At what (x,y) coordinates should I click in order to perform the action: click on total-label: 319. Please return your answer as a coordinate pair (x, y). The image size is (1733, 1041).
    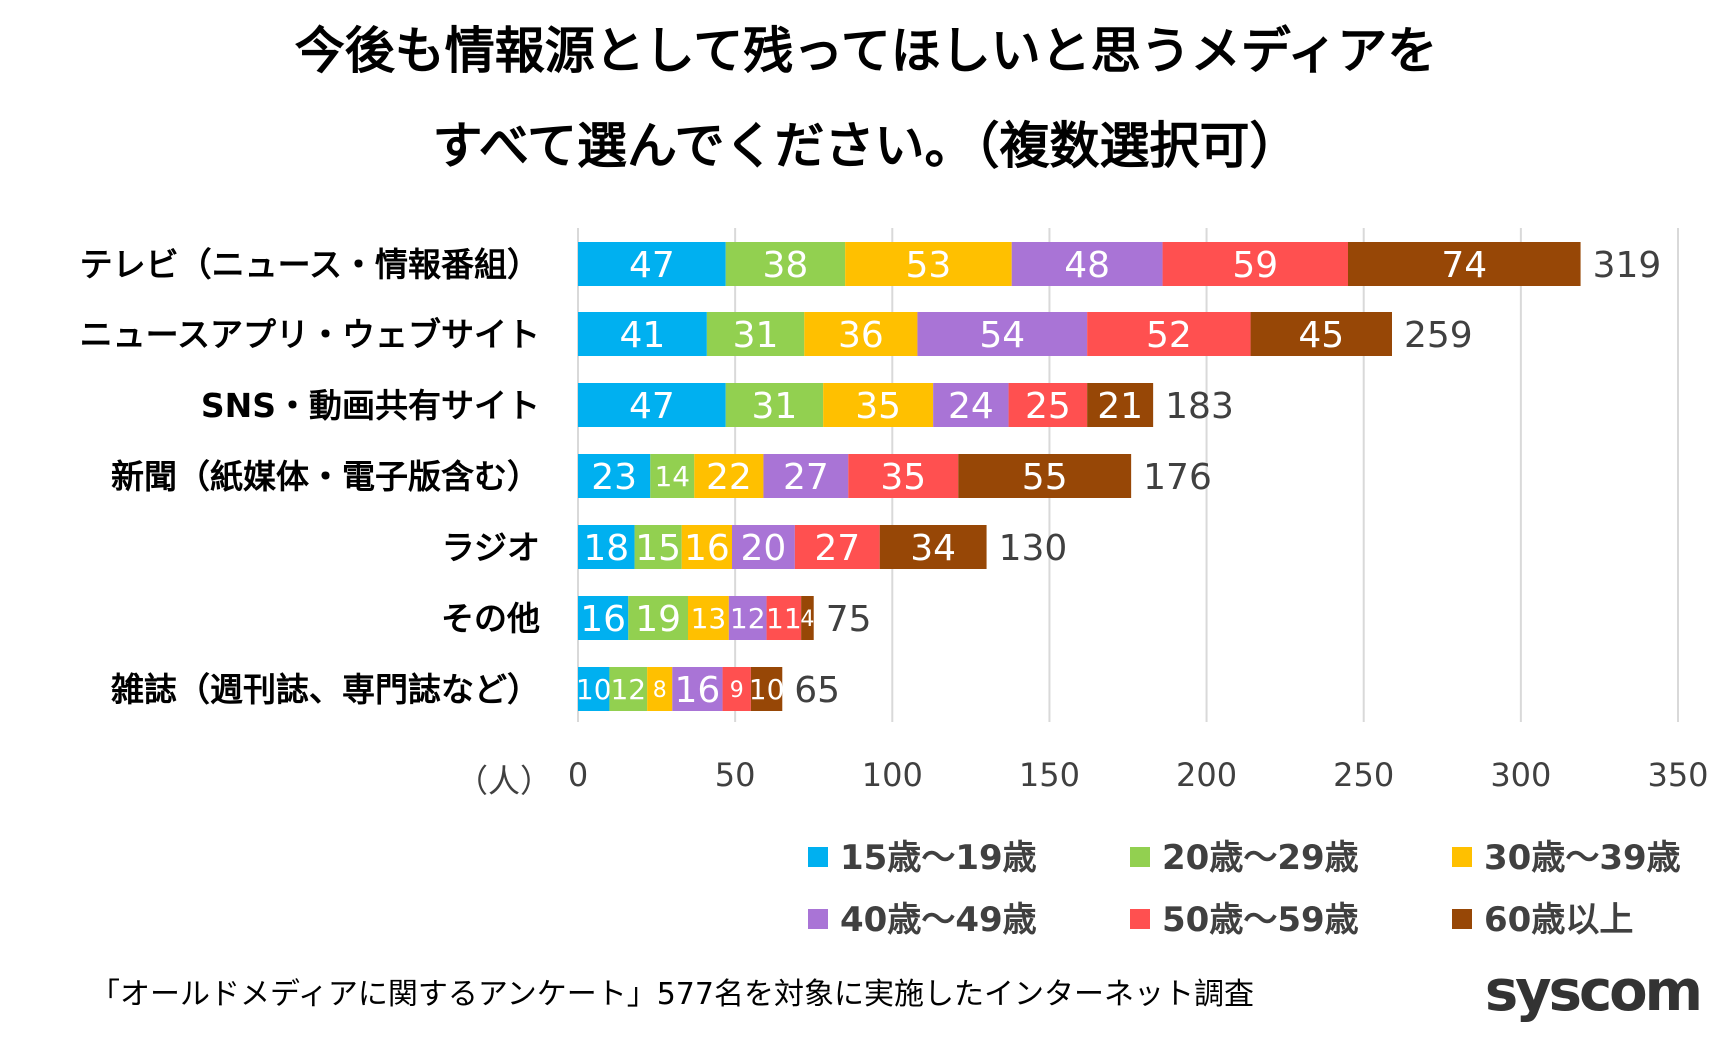
    Looking at the image, I should click on (1627, 265).